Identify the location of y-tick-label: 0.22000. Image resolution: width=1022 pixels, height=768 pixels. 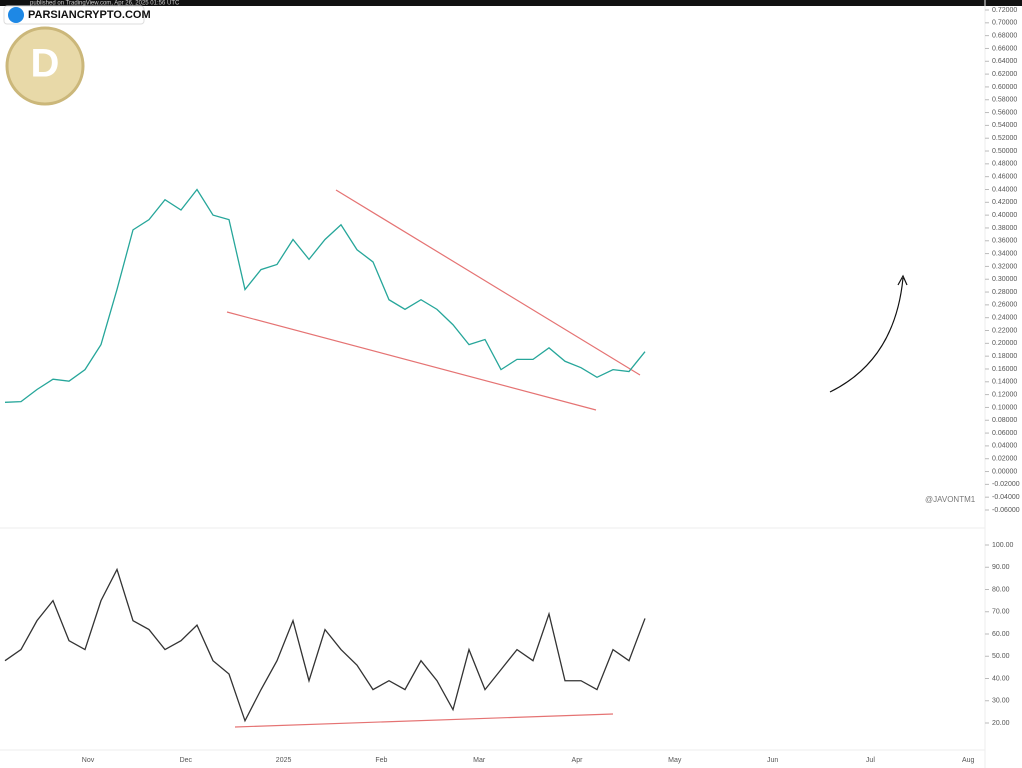
(1004, 330).